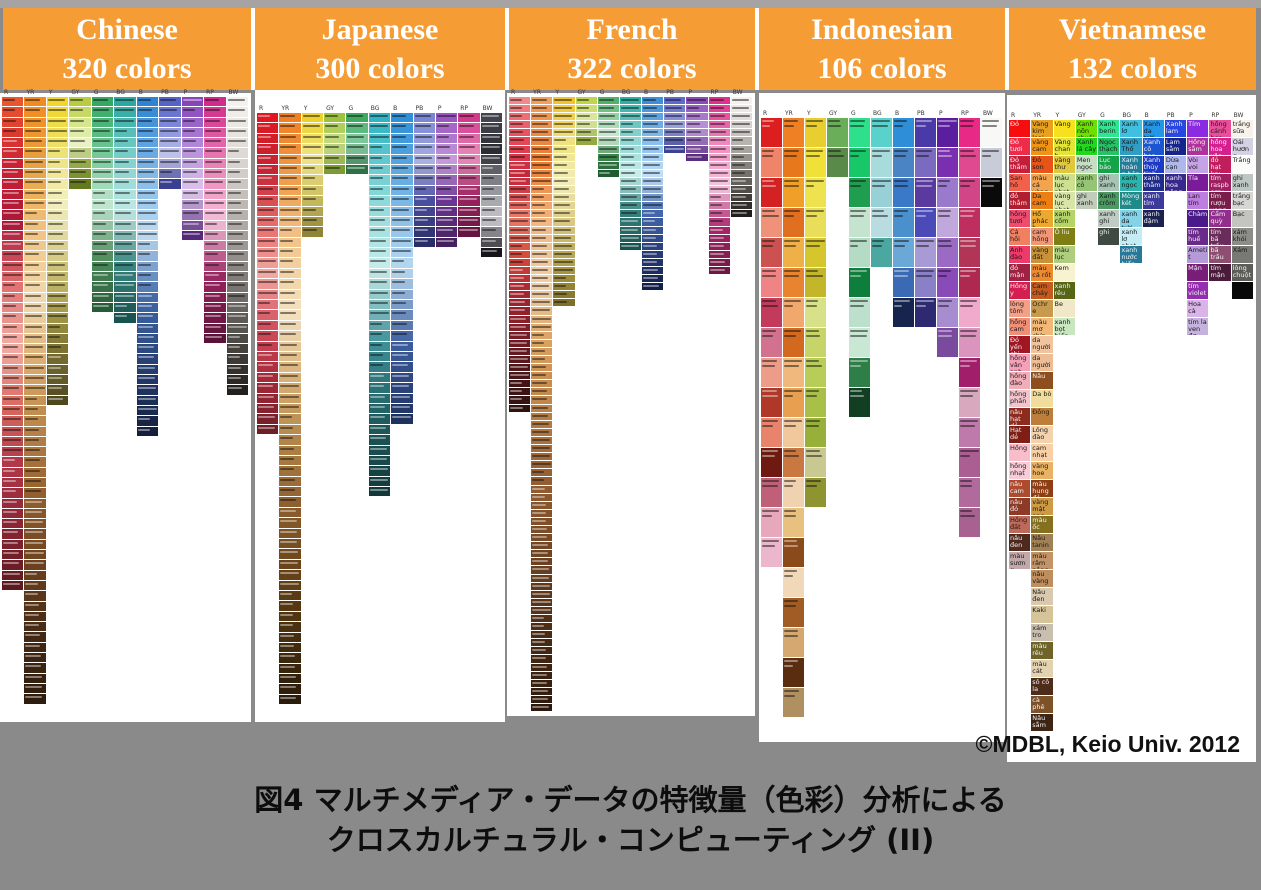  Describe the element at coordinates (626, 92) in the screenshot. I see `hue-label-BG: BG` at that location.